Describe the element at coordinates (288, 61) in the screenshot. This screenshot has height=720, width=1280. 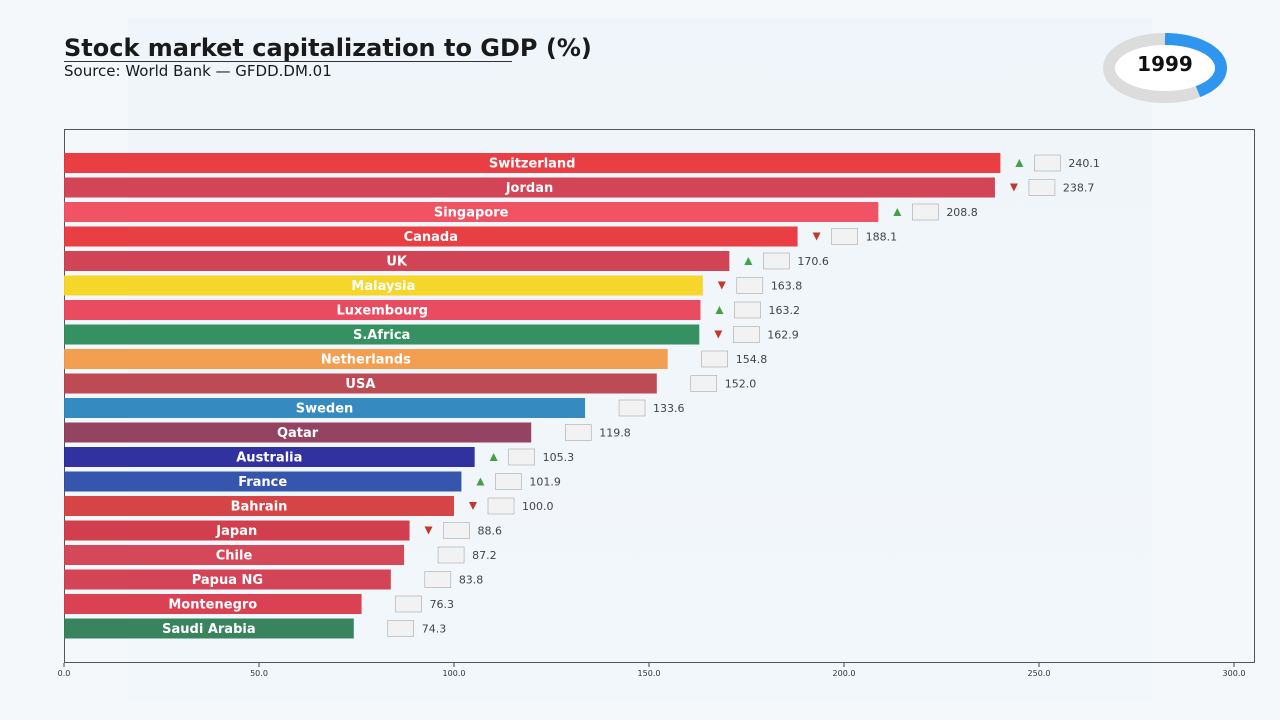
I see `title-underline` at that location.